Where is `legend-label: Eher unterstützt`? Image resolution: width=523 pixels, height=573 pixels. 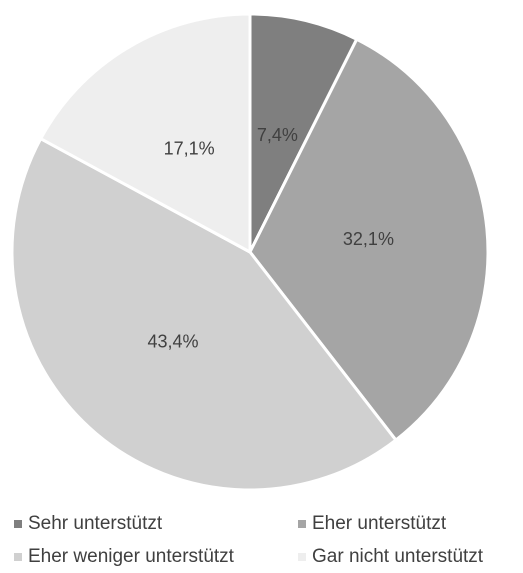 legend-label: Eher unterstützt is located at coordinates (379, 523).